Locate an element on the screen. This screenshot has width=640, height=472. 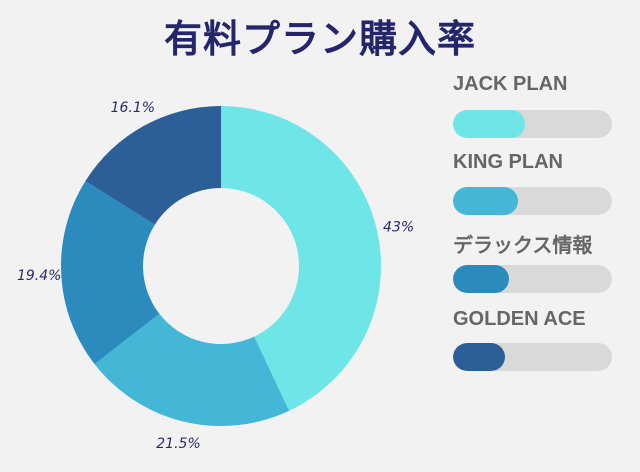
pct-label-deluxe: 19.4% is located at coordinates (39, 276).